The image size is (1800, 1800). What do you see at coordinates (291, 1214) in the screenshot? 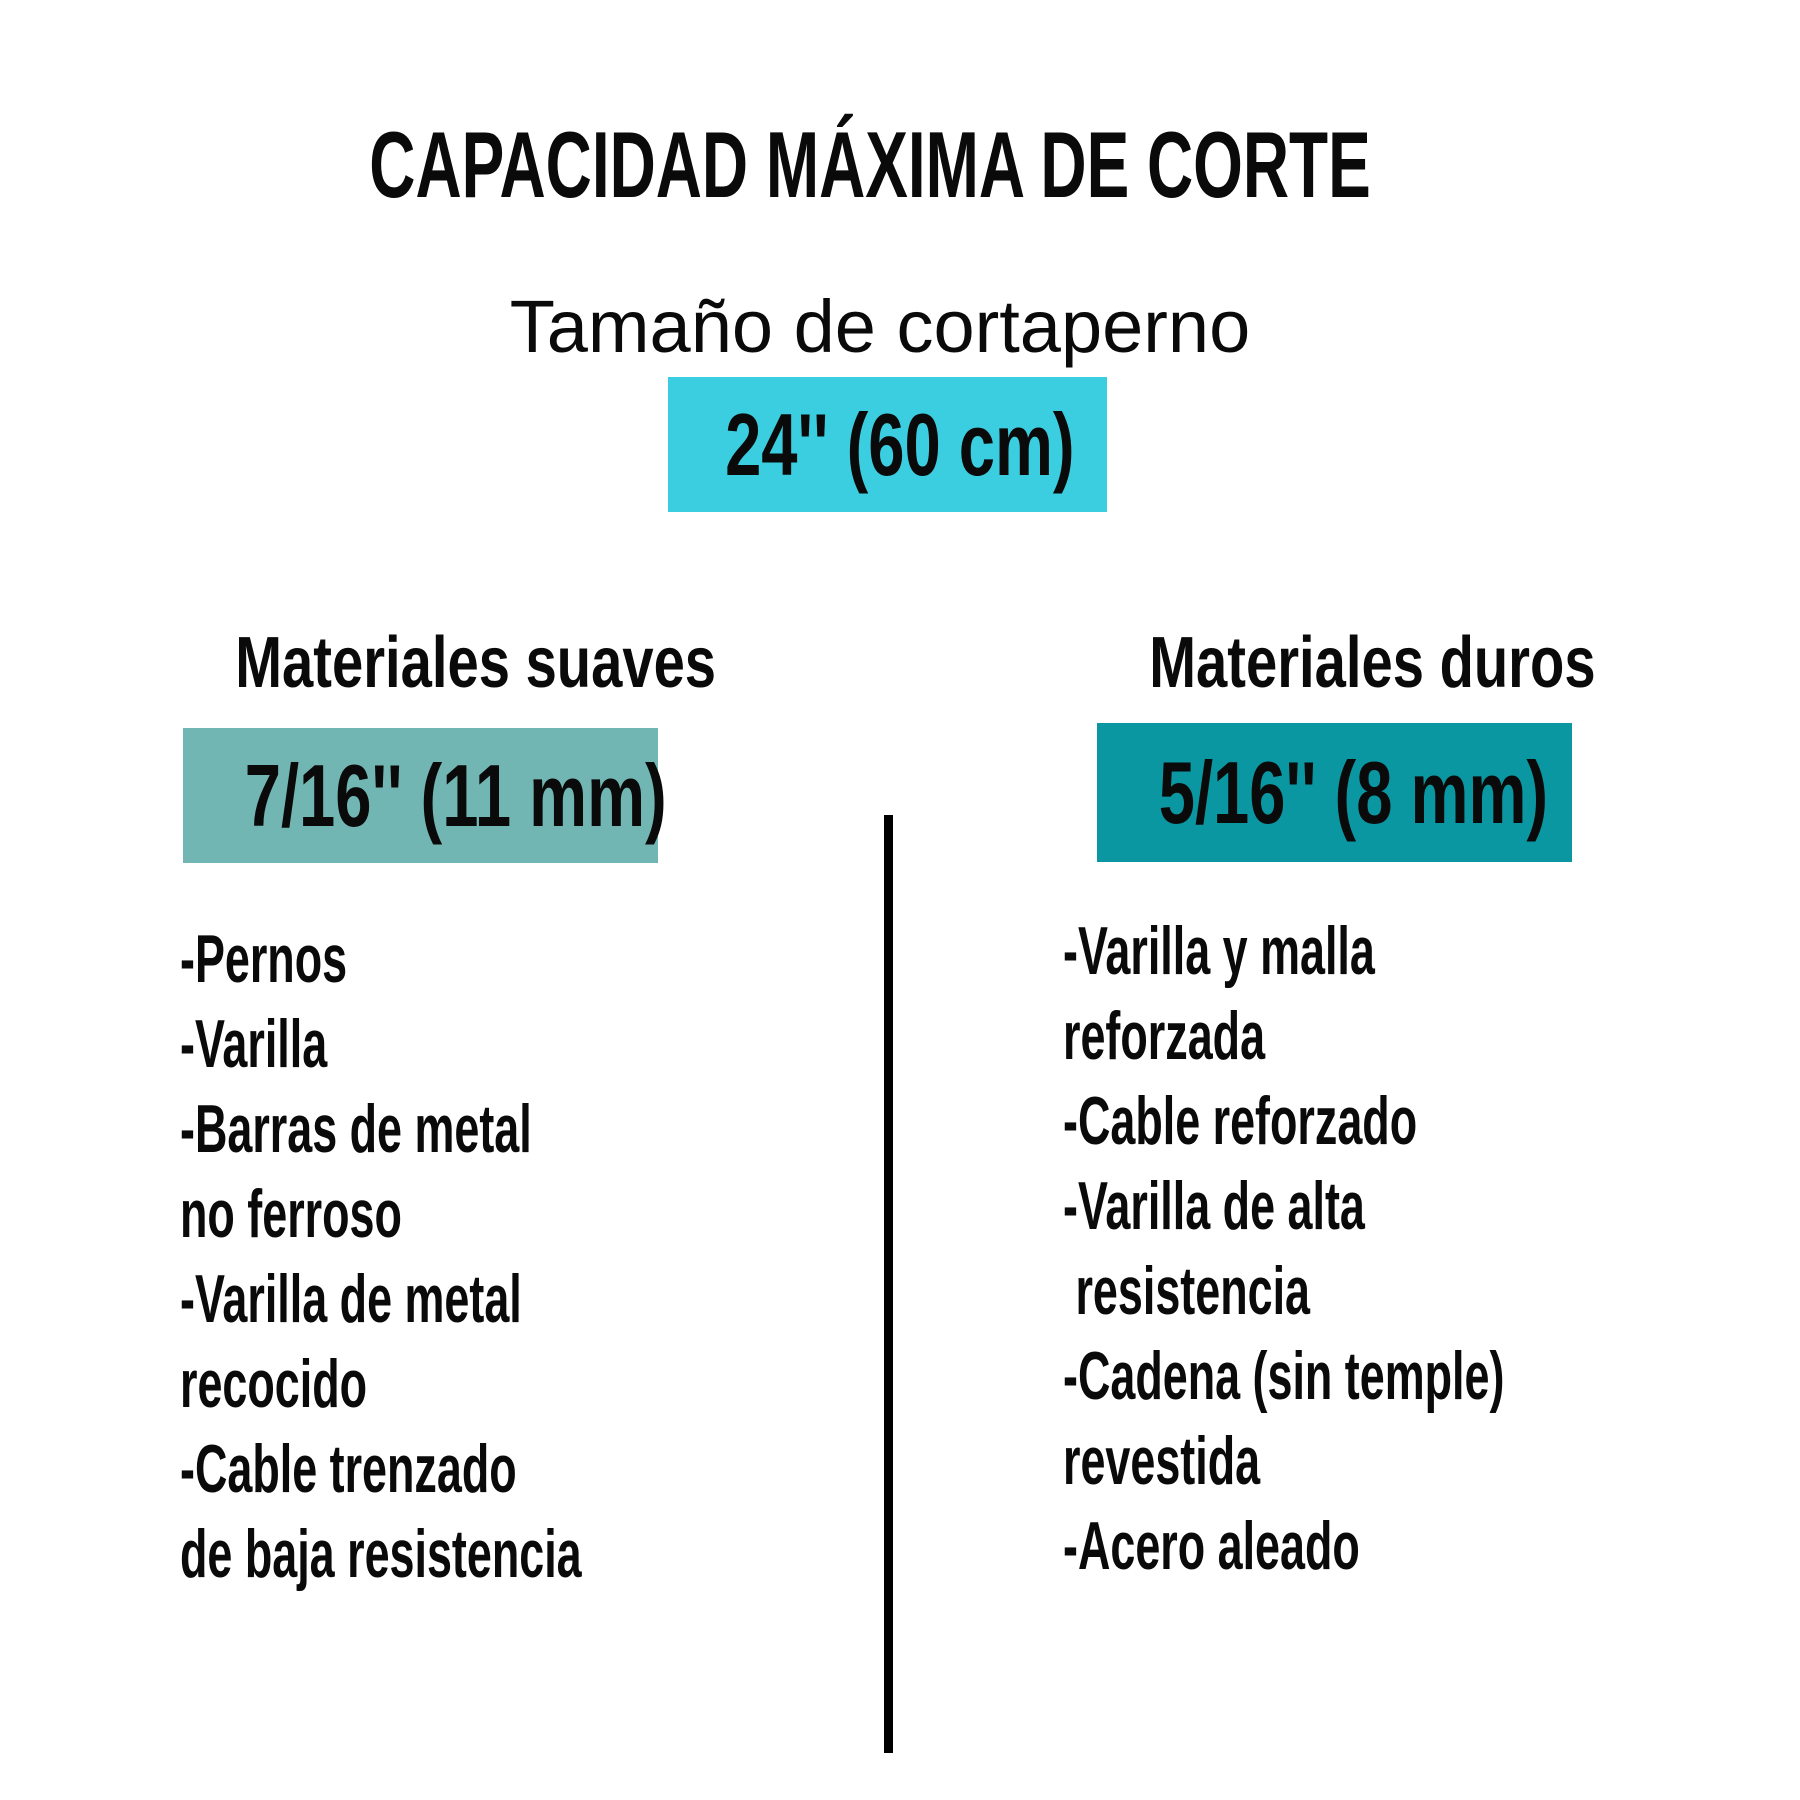
I see `list-item: no ferroso` at bounding box center [291, 1214].